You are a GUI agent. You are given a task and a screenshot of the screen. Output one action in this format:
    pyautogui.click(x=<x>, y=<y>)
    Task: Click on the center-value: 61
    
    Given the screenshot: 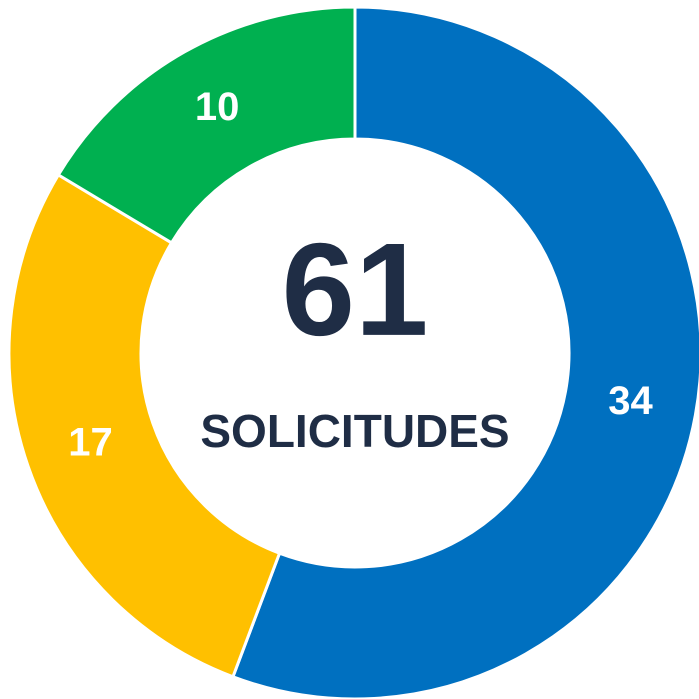 What is the action you would take?
    pyautogui.click(x=355, y=289)
    